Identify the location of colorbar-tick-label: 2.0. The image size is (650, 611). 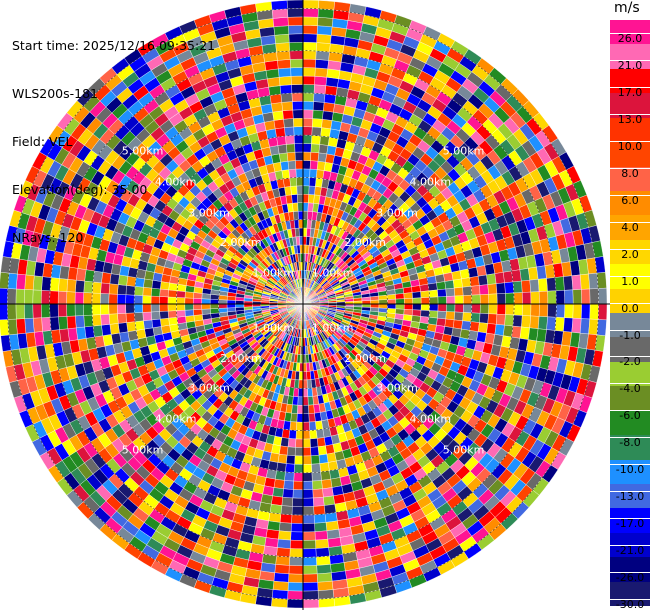
(630, 255).